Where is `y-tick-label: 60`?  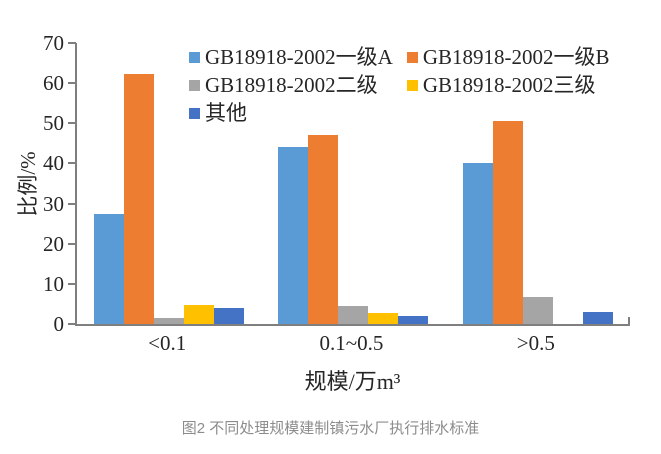
y-tick-label: 60 is located at coordinates (53, 83).